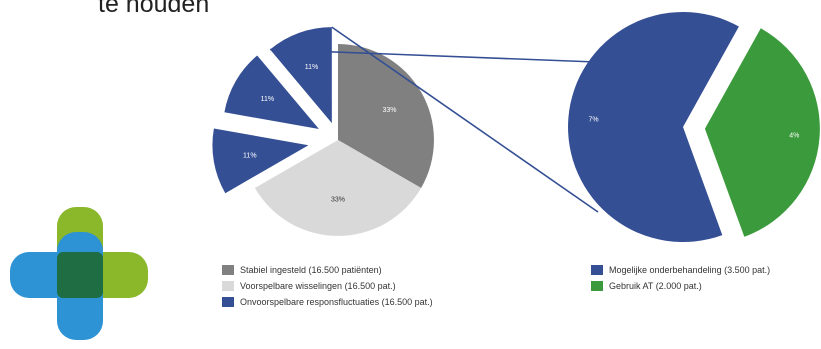  I want to click on main-pie-slice-label-2: 33%, so click(338, 199).